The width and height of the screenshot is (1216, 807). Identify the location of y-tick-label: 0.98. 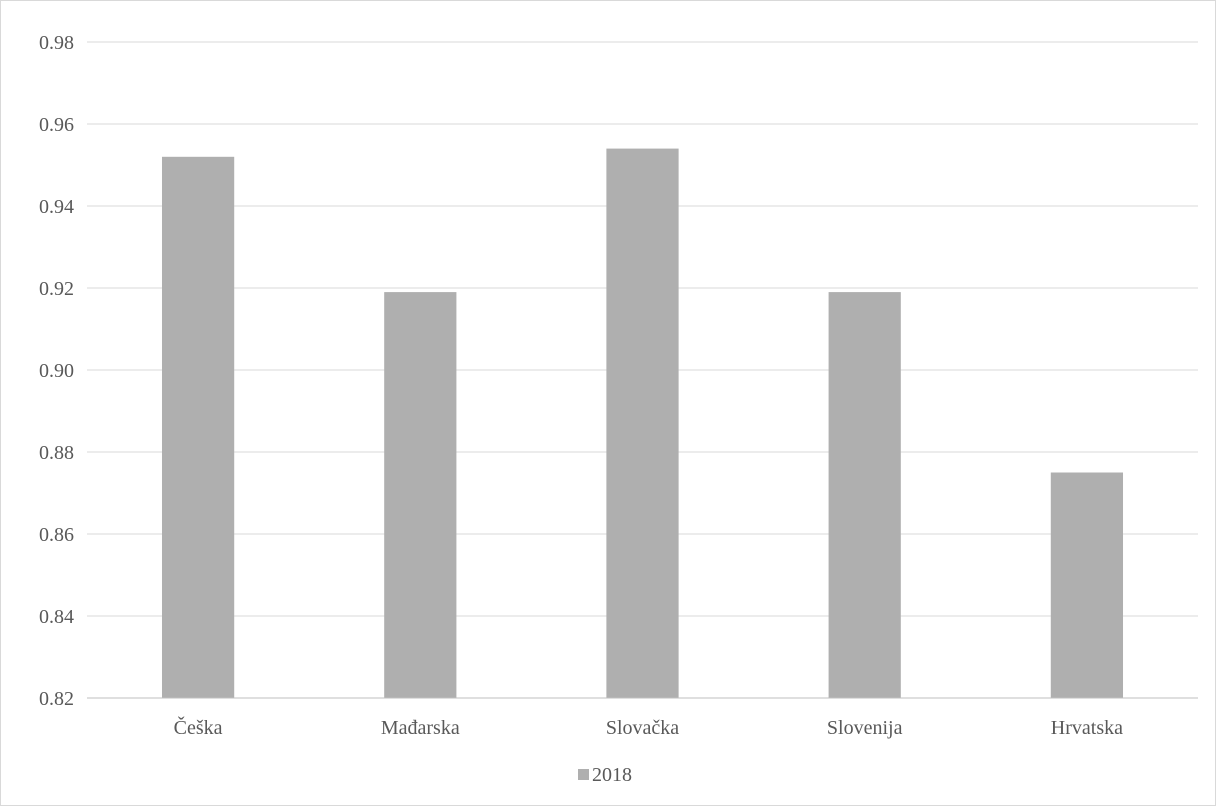
(56, 43).